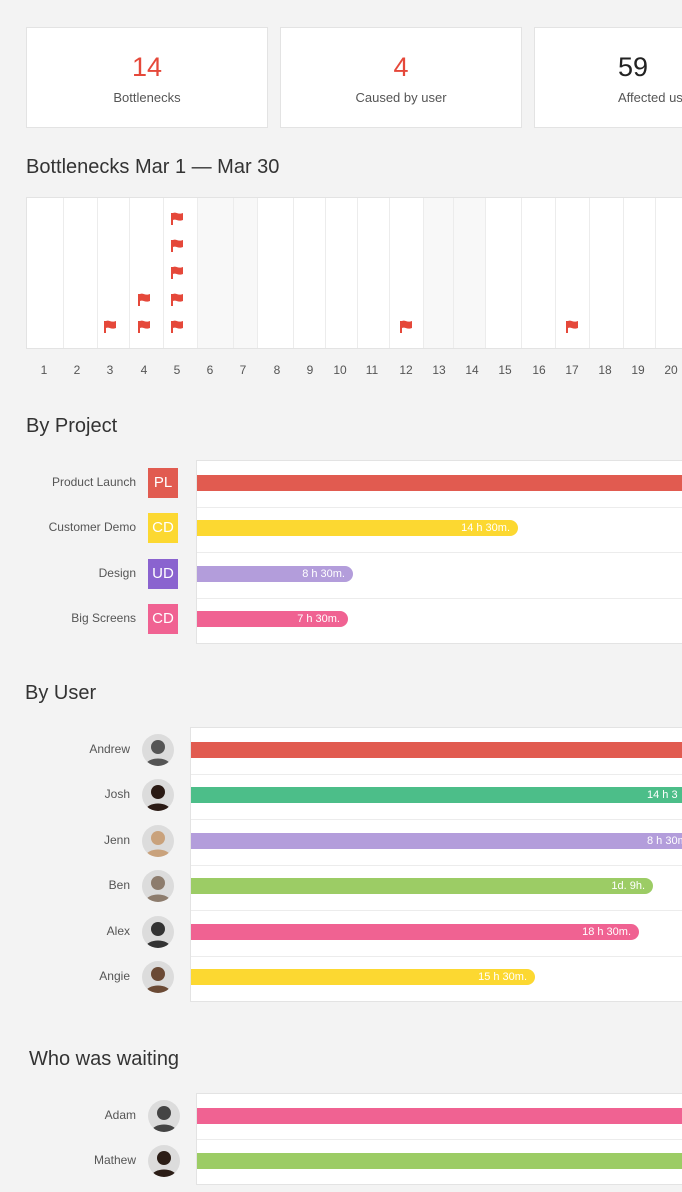 The image size is (682, 1192). What do you see at coordinates (415, 931) in the screenshot?
I see `duration-bar: 18 h 30m.` at bounding box center [415, 931].